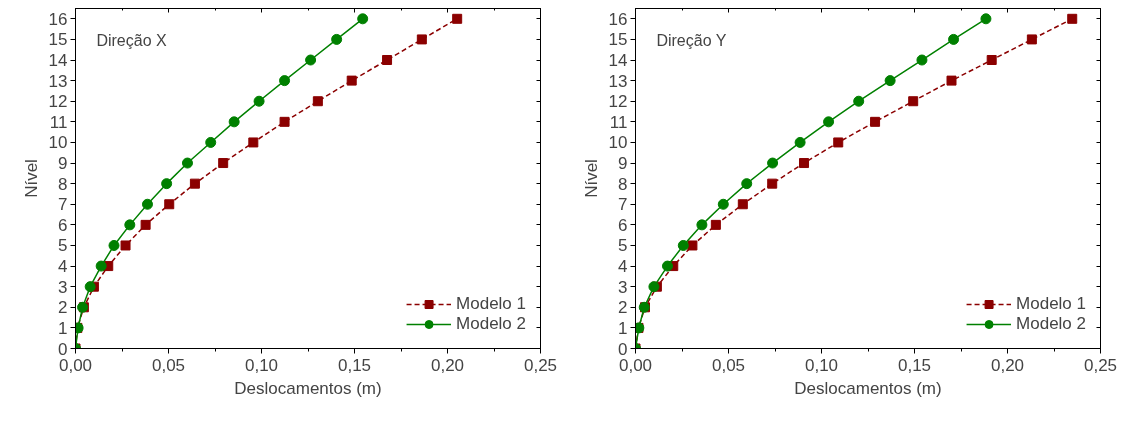  What do you see at coordinates (131, 41) in the screenshot?
I see `annotation: Direção X` at bounding box center [131, 41].